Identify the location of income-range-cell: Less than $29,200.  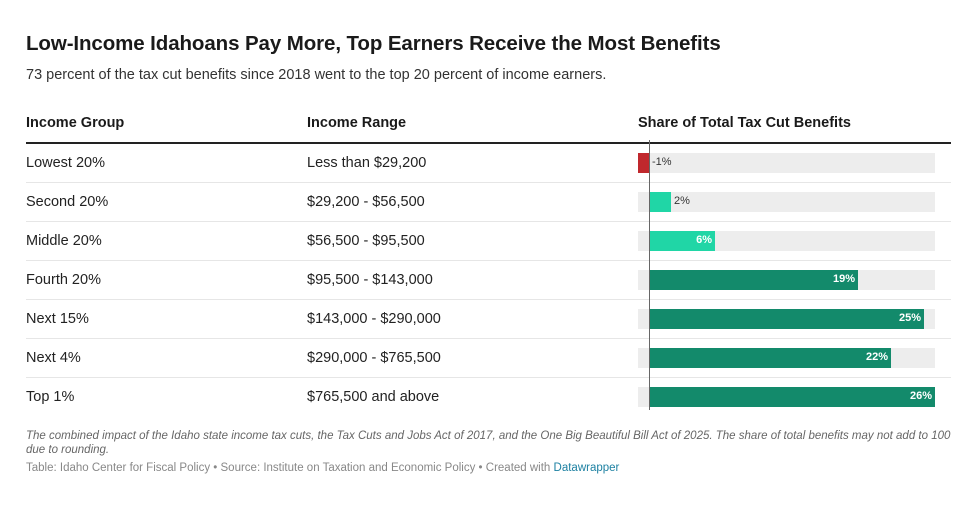
(367, 163).